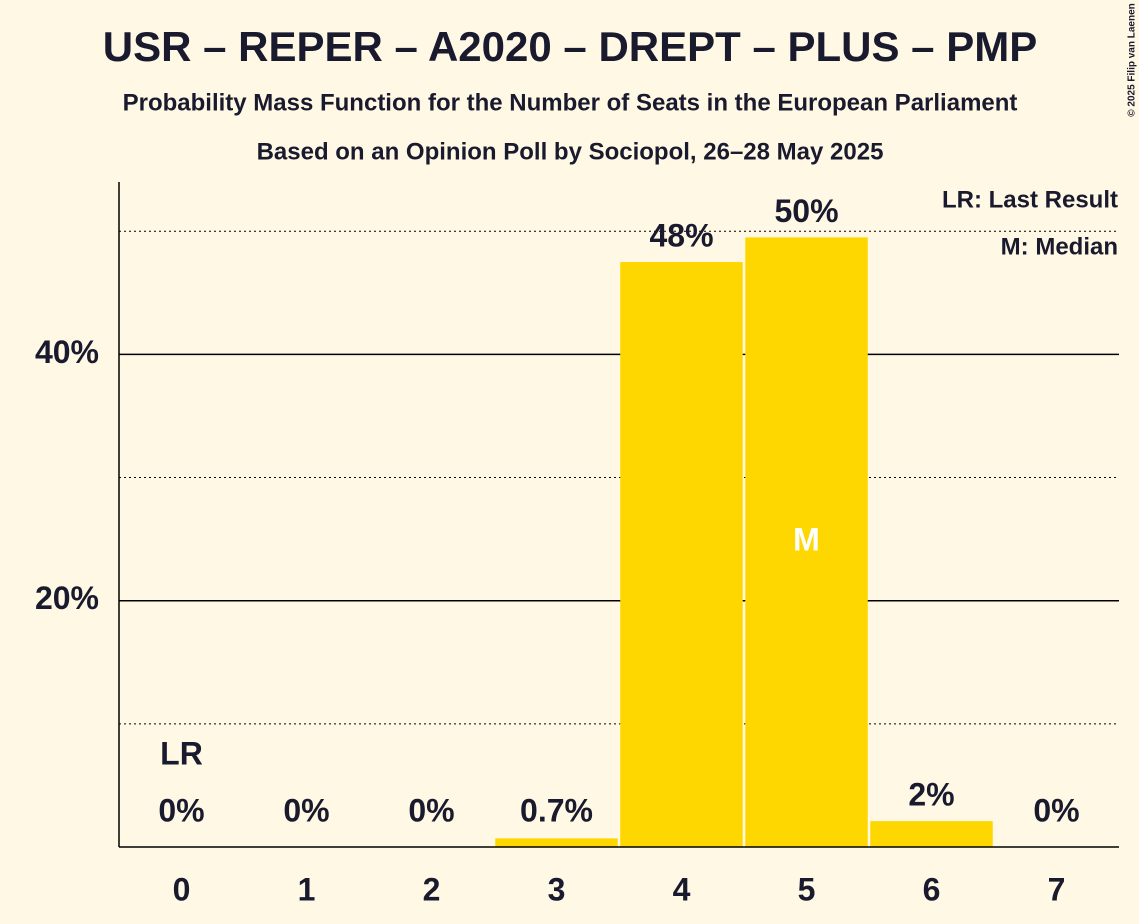 Image resolution: width=1139 pixels, height=924 pixels. What do you see at coordinates (1059, 246) in the screenshot?
I see `legend-entry: M: Median` at bounding box center [1059, 246].